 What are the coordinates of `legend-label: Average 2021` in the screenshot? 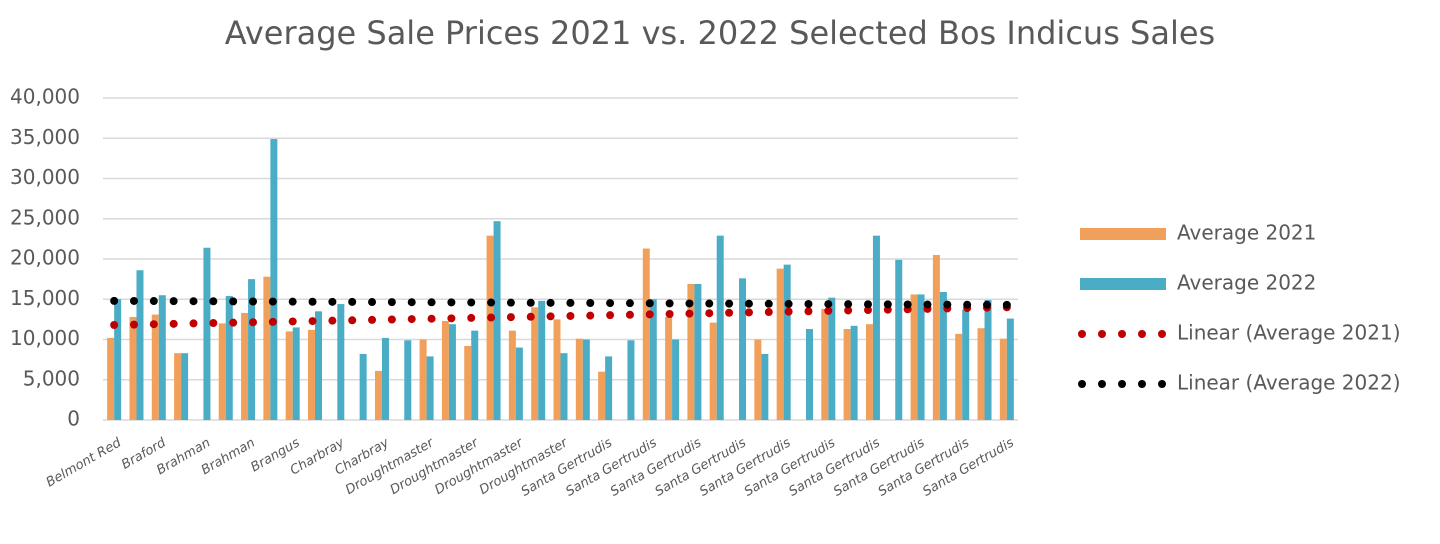 It's located at (1246, 233).